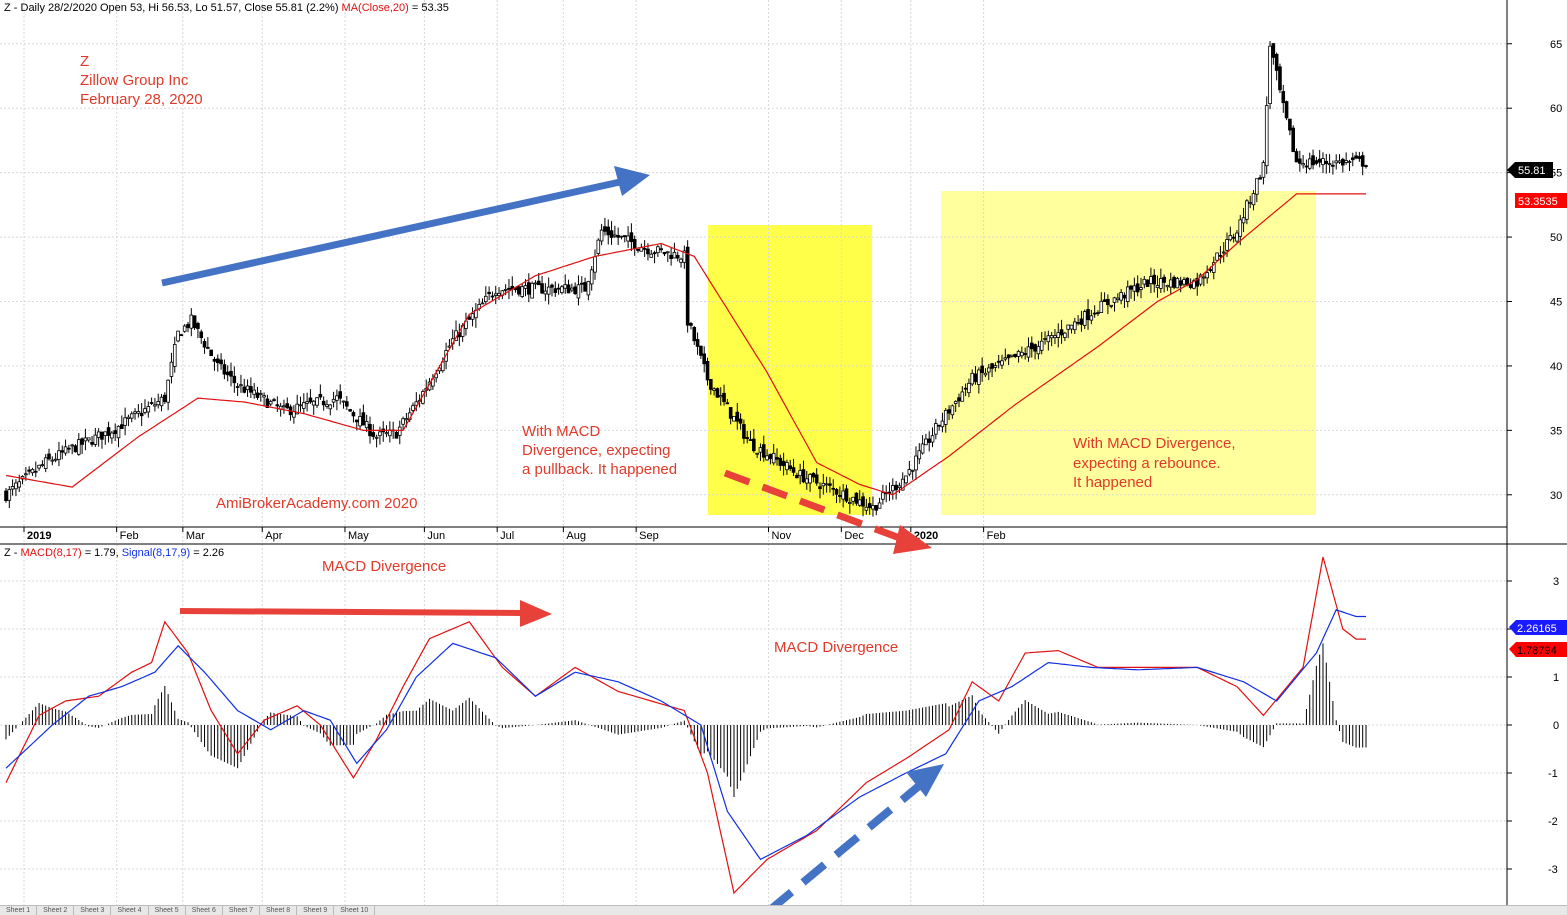  Describe the element at coordinates (167, 910) in the screenshot. I see `sheet-tab: Sheet 5` at that location.